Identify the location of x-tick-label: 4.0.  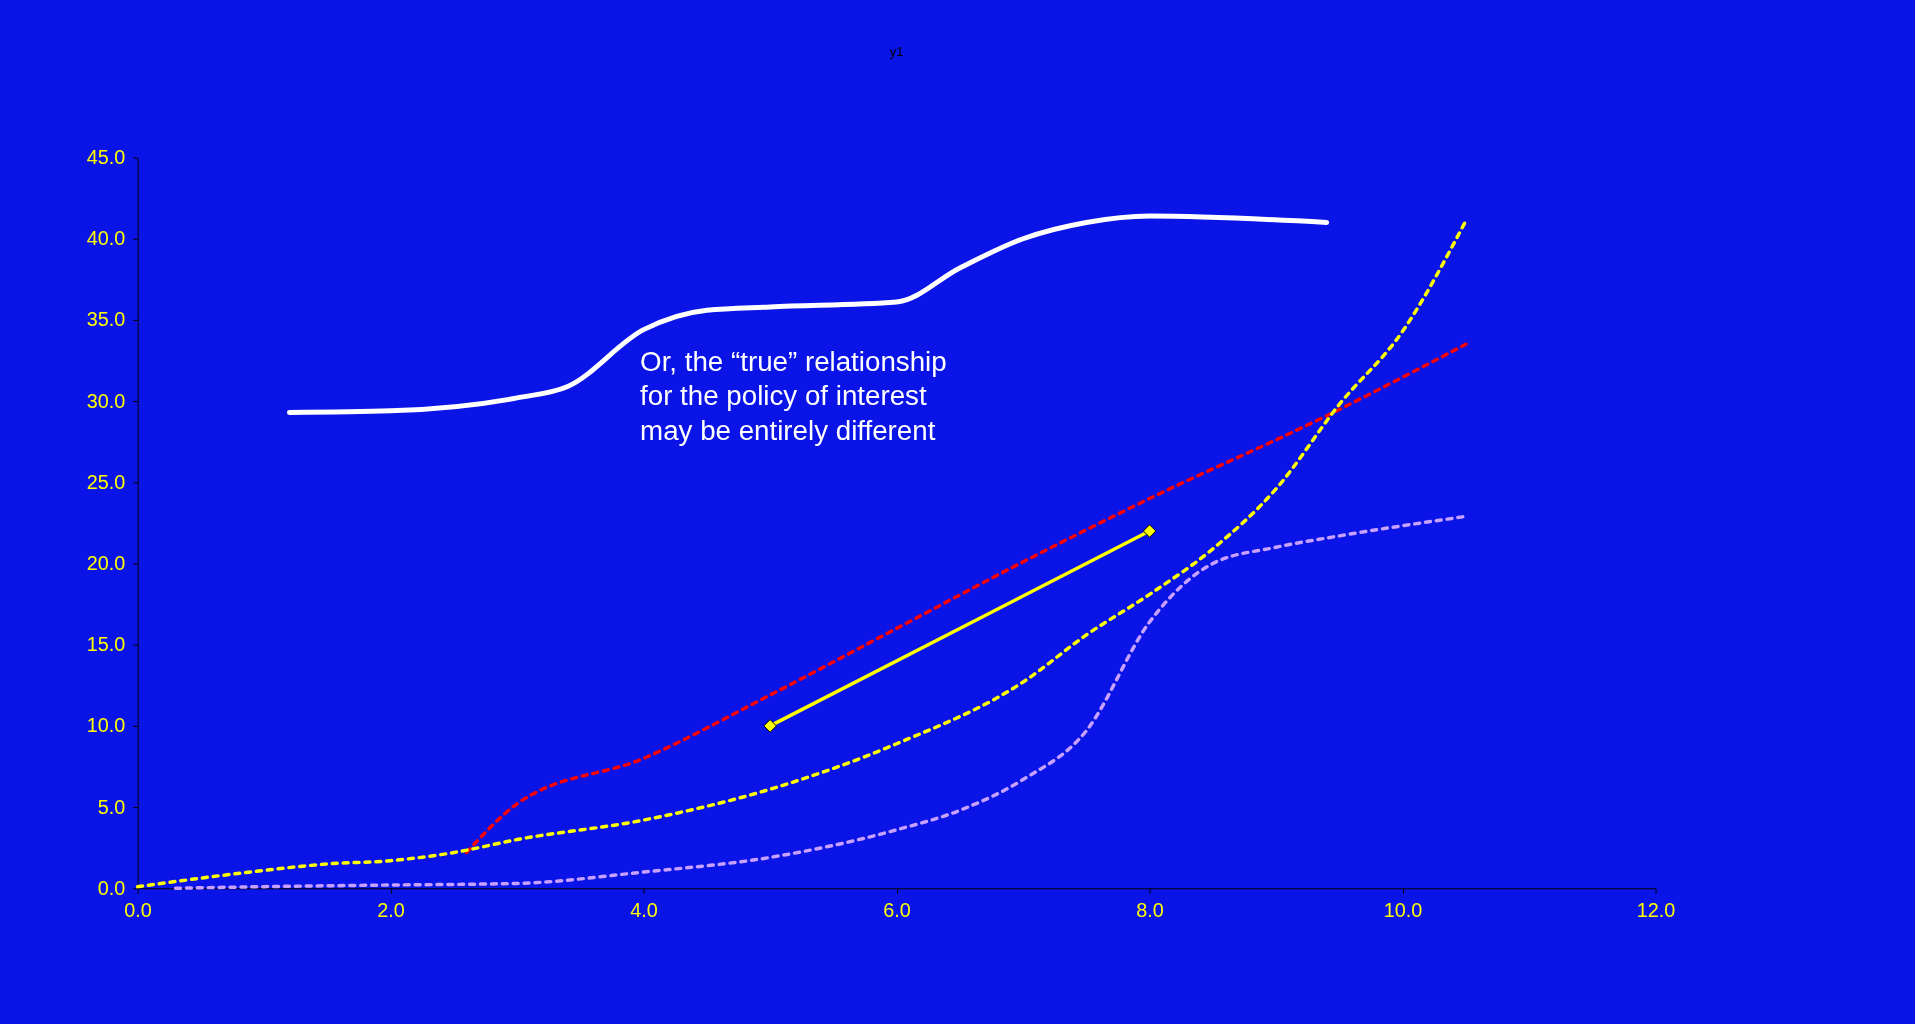
(644, 910).